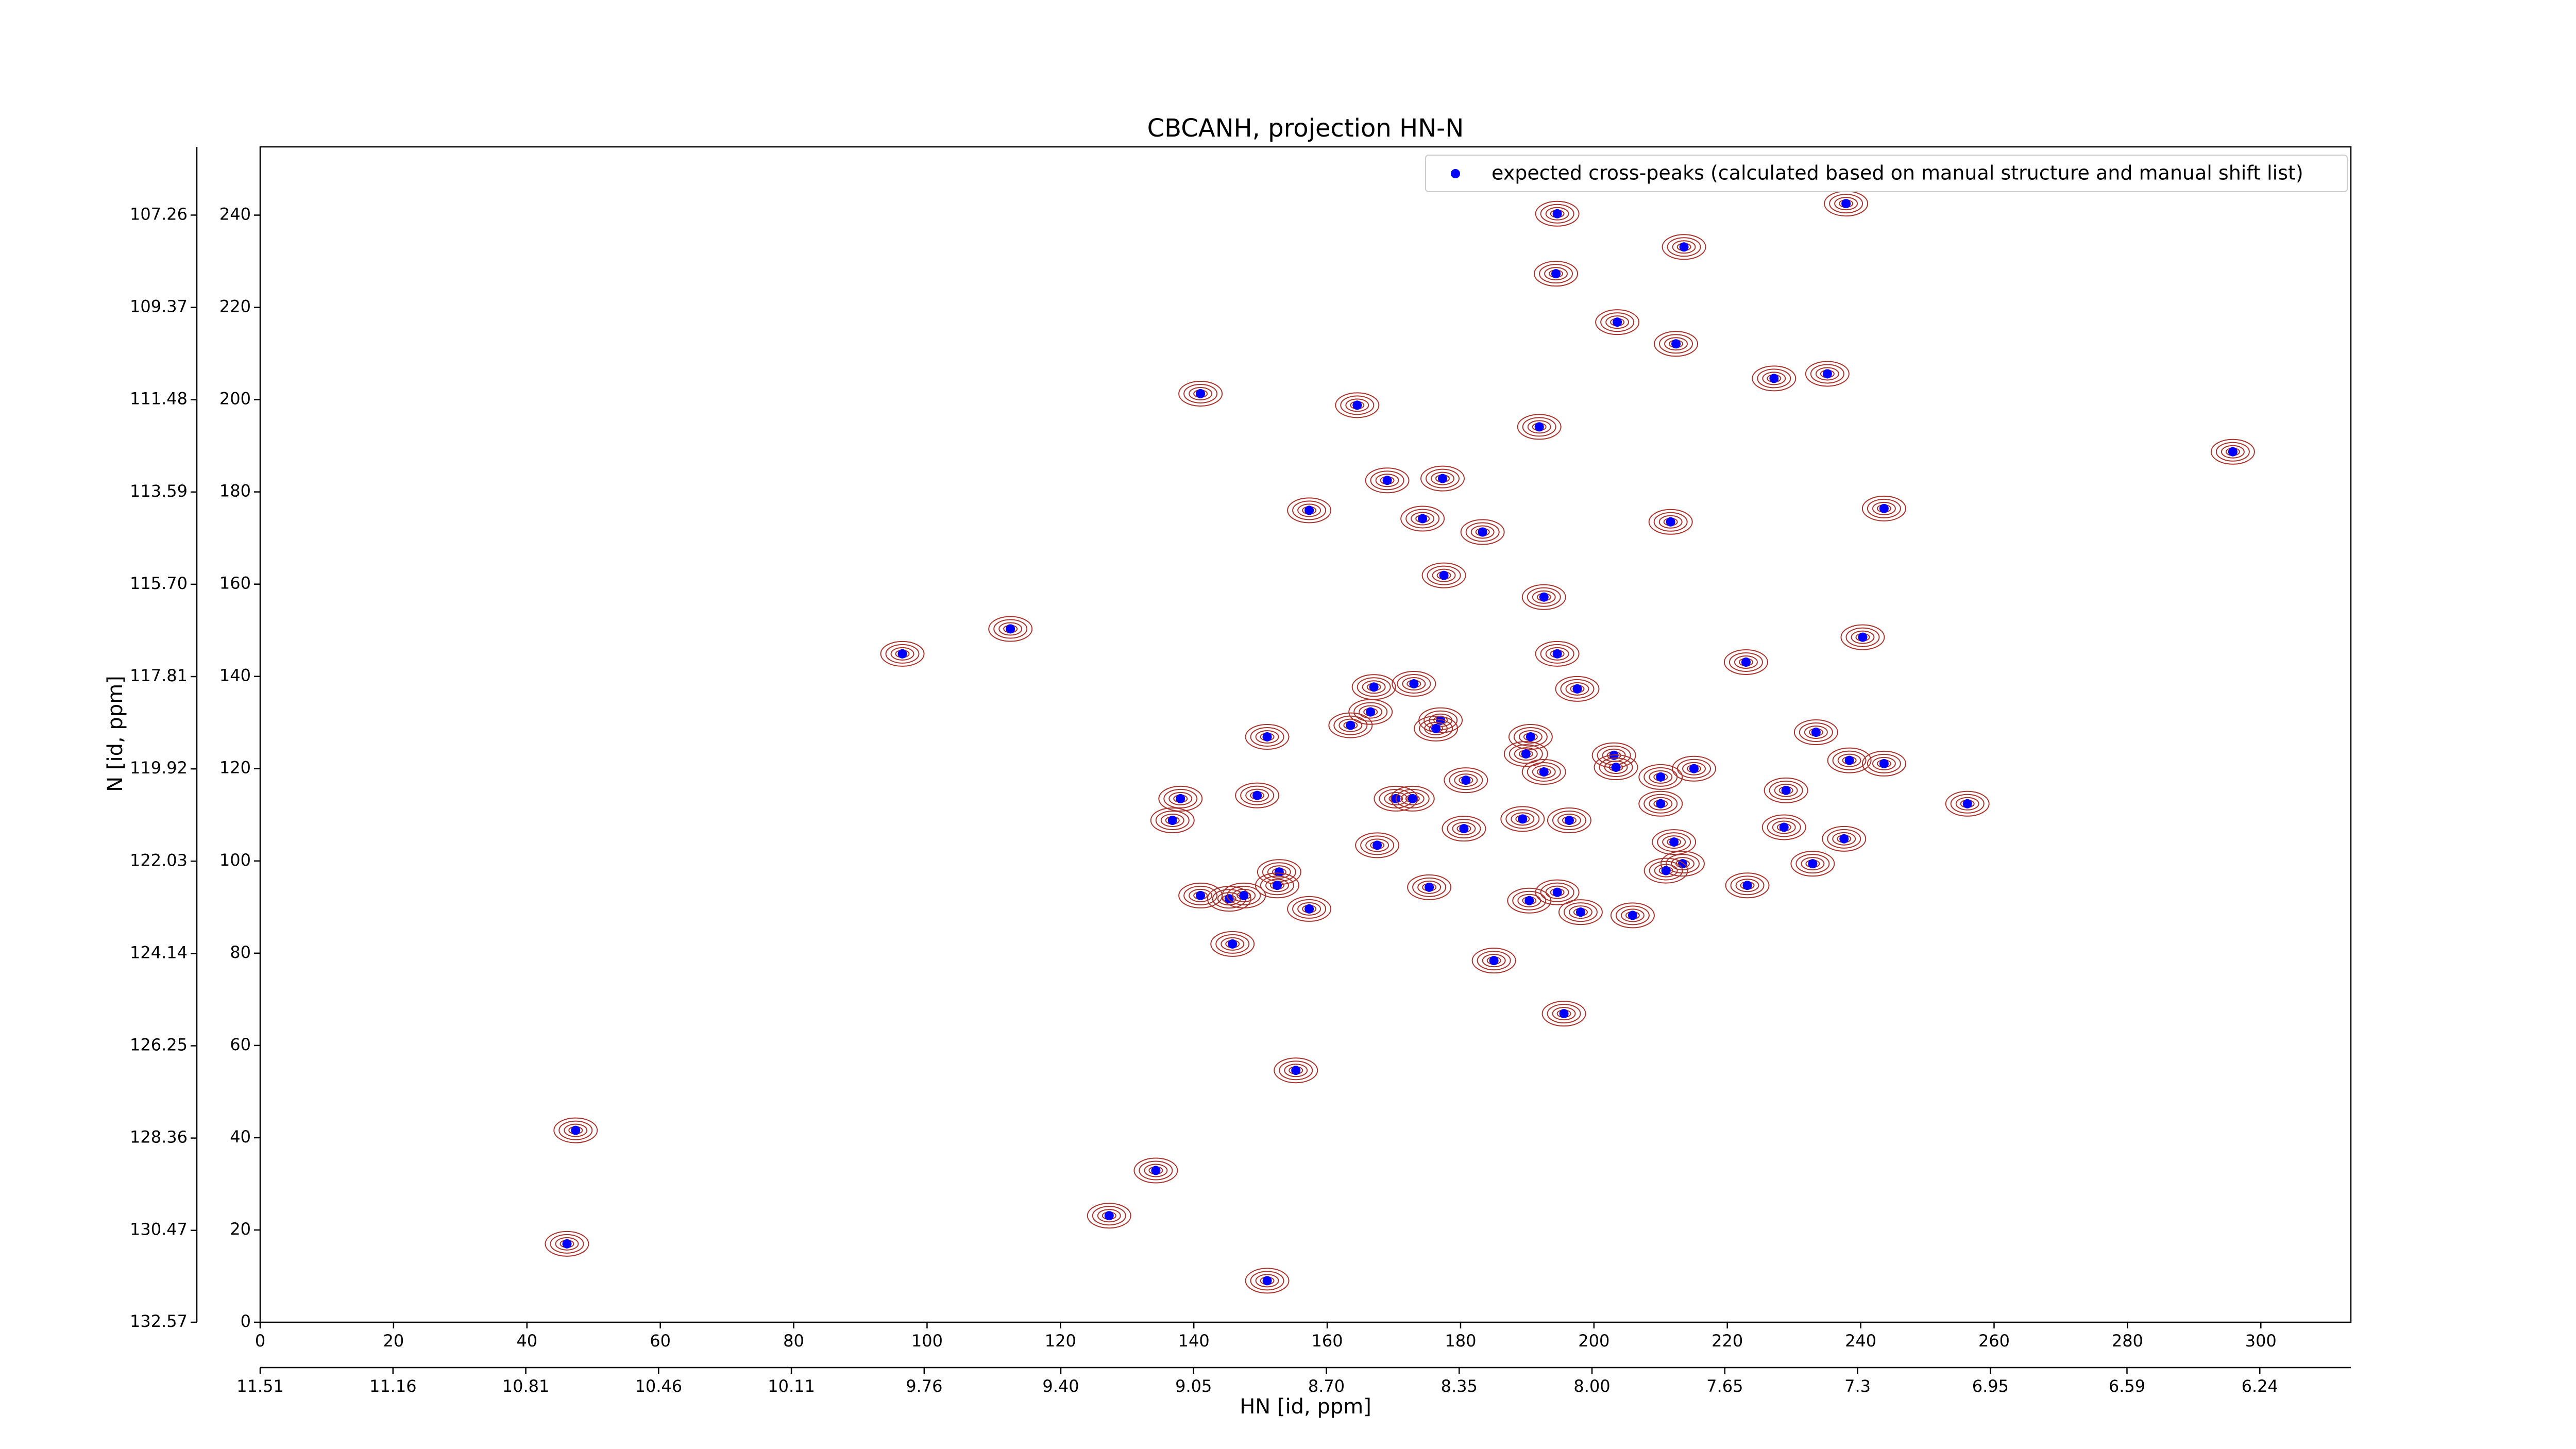 Image resolution: width=2576 pixels, height=1449 pixels. I want to click on y-tick-label: 240, so click(235, 214).